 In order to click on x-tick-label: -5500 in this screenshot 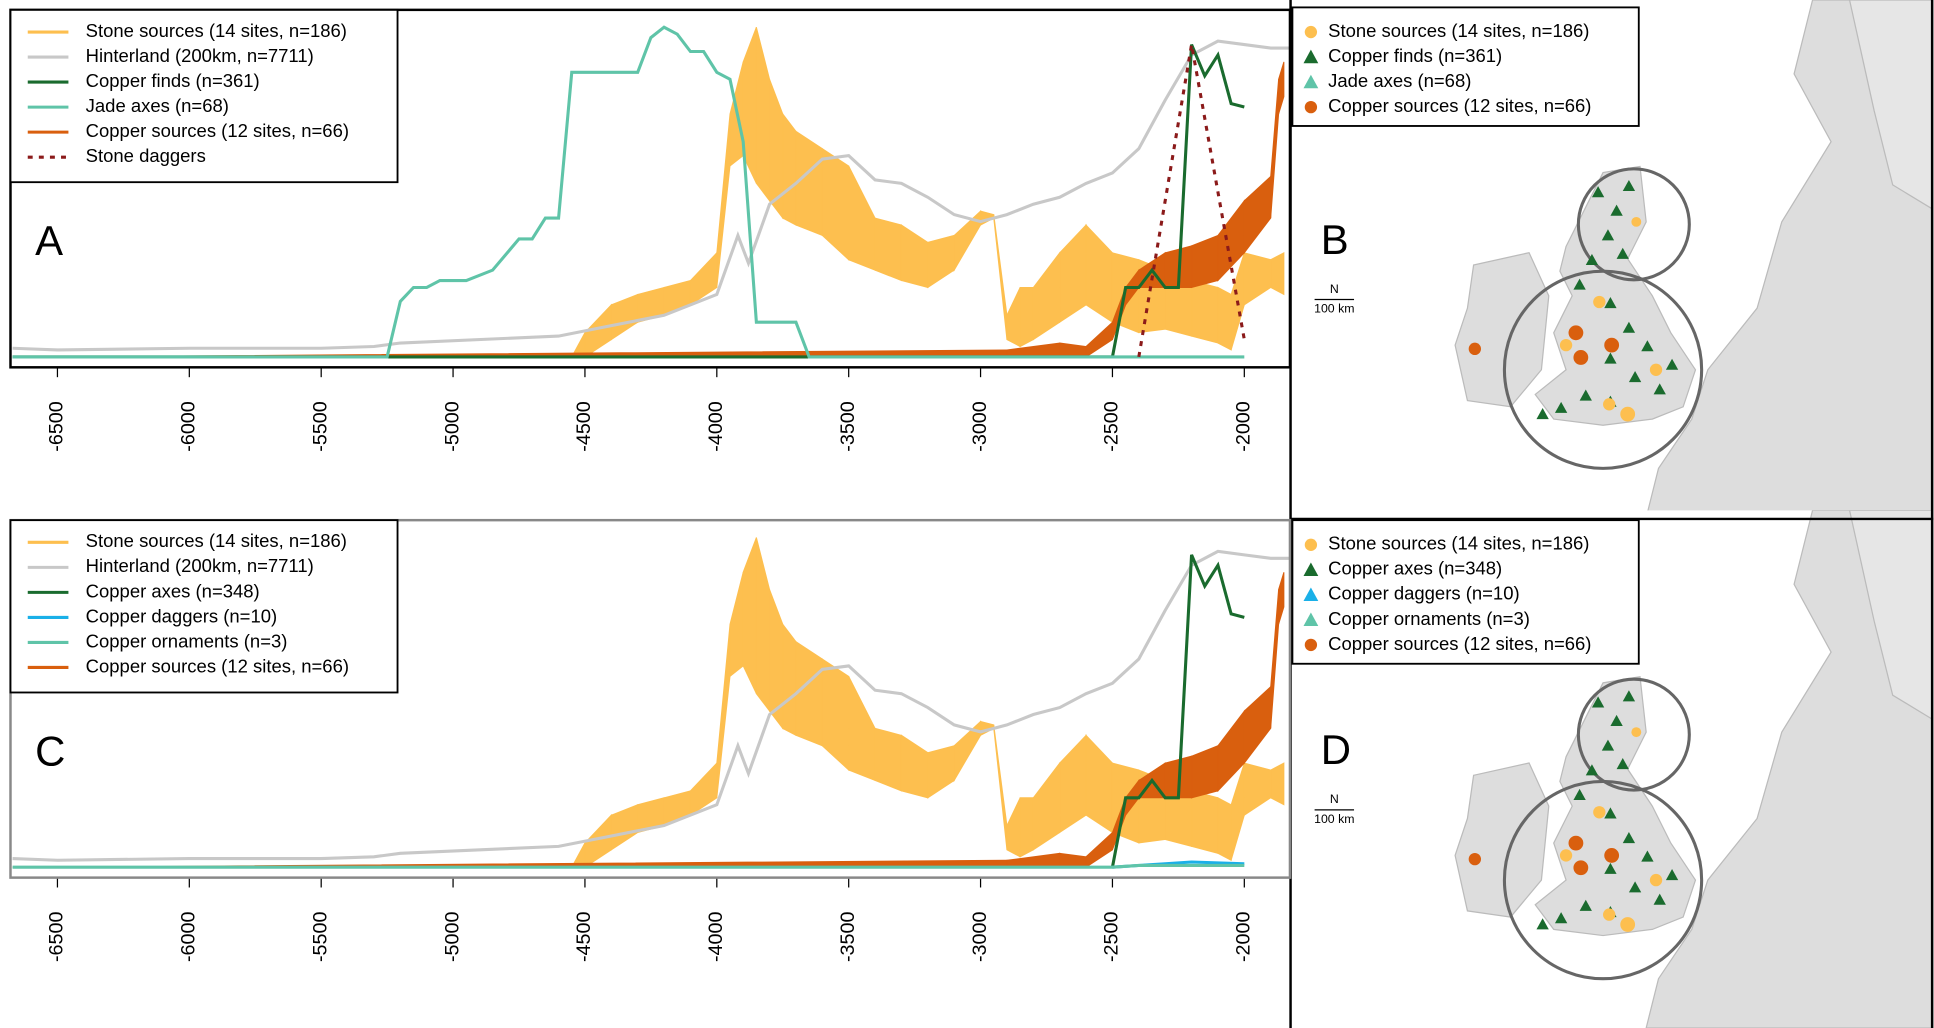, I will do `click(320, 937)`.